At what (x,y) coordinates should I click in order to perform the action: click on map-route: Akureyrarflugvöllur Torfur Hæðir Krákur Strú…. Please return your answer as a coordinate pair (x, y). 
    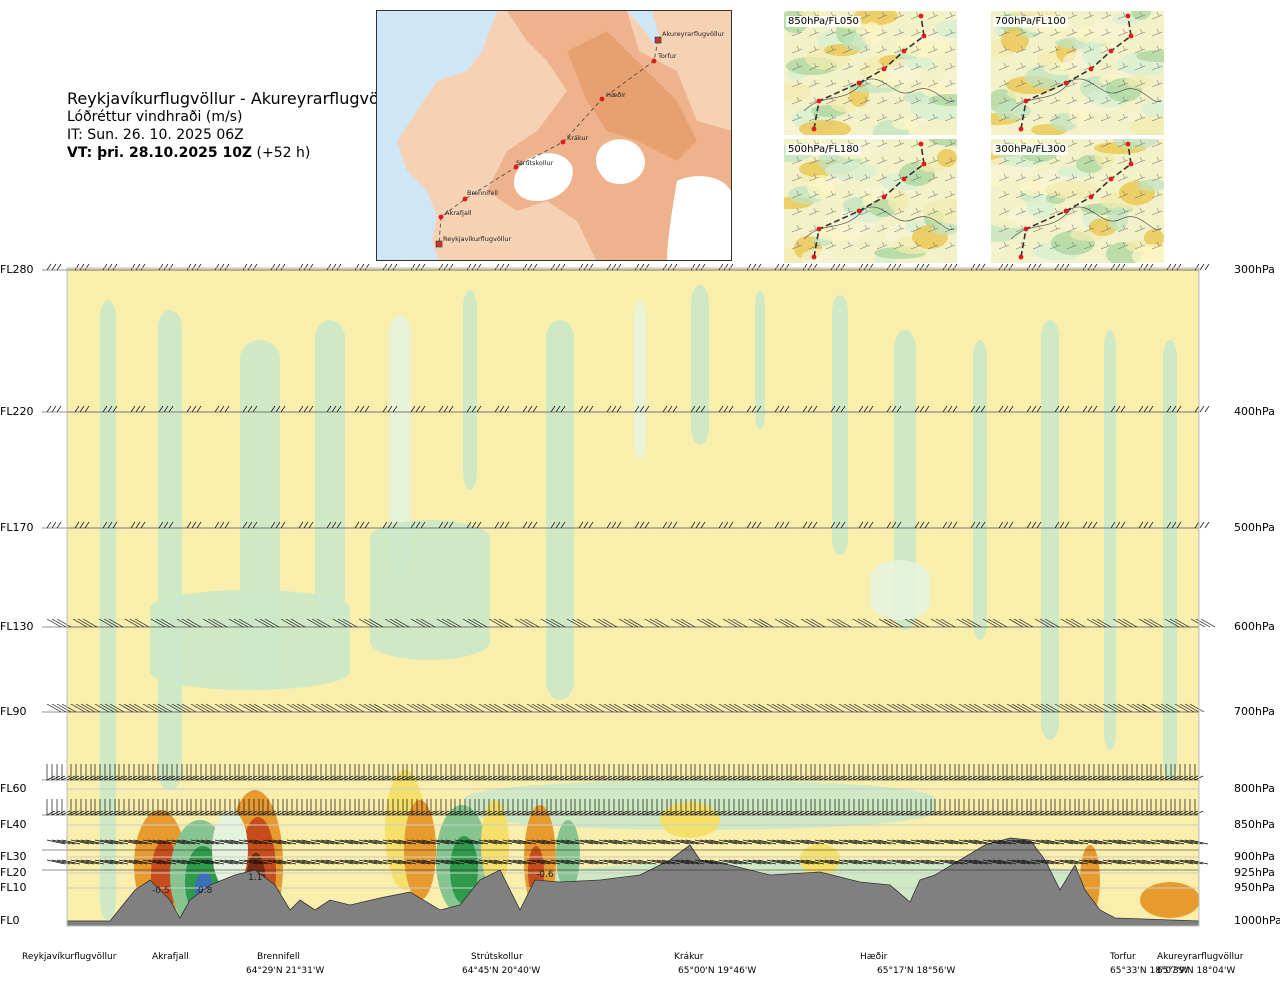
    Looking at the image, I should click on (580, 139).